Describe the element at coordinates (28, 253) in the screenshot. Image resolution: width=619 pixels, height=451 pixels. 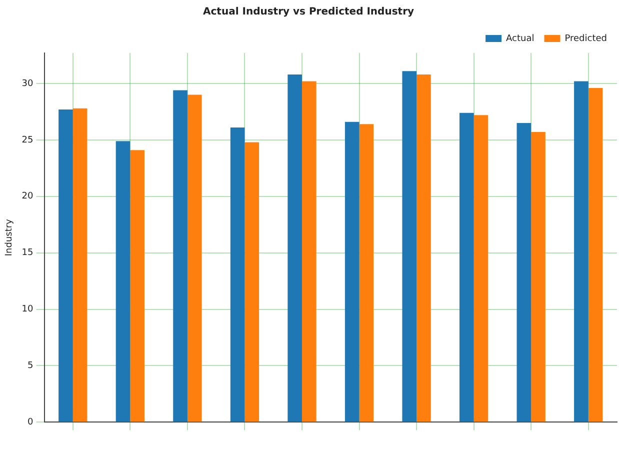
I see `y-tick-label: 15` at that location.